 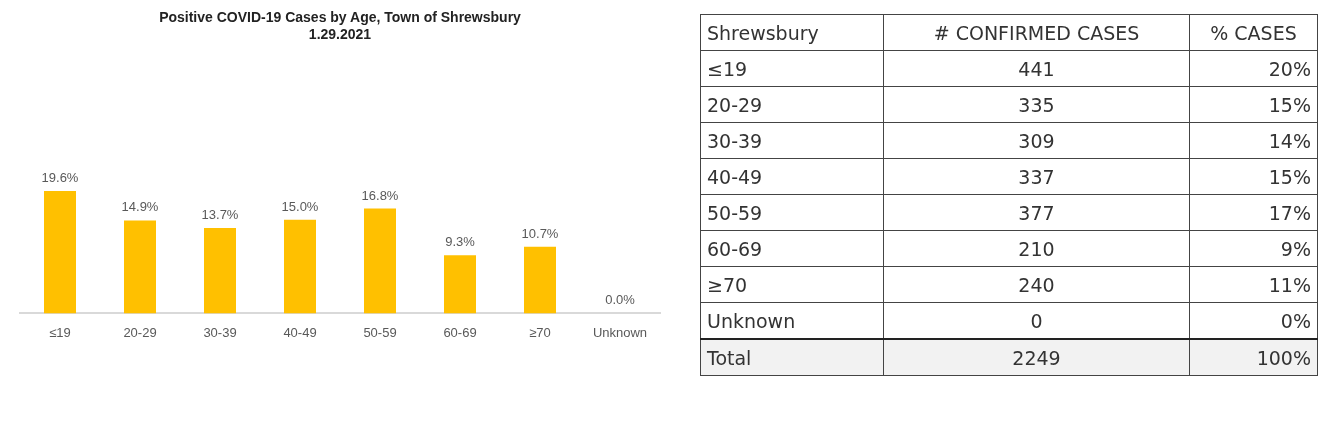 What do you see at coordinates (620, 332) in the screenshot?
I see `x-tick-label: Unknown` at bounding box center [620, 332].